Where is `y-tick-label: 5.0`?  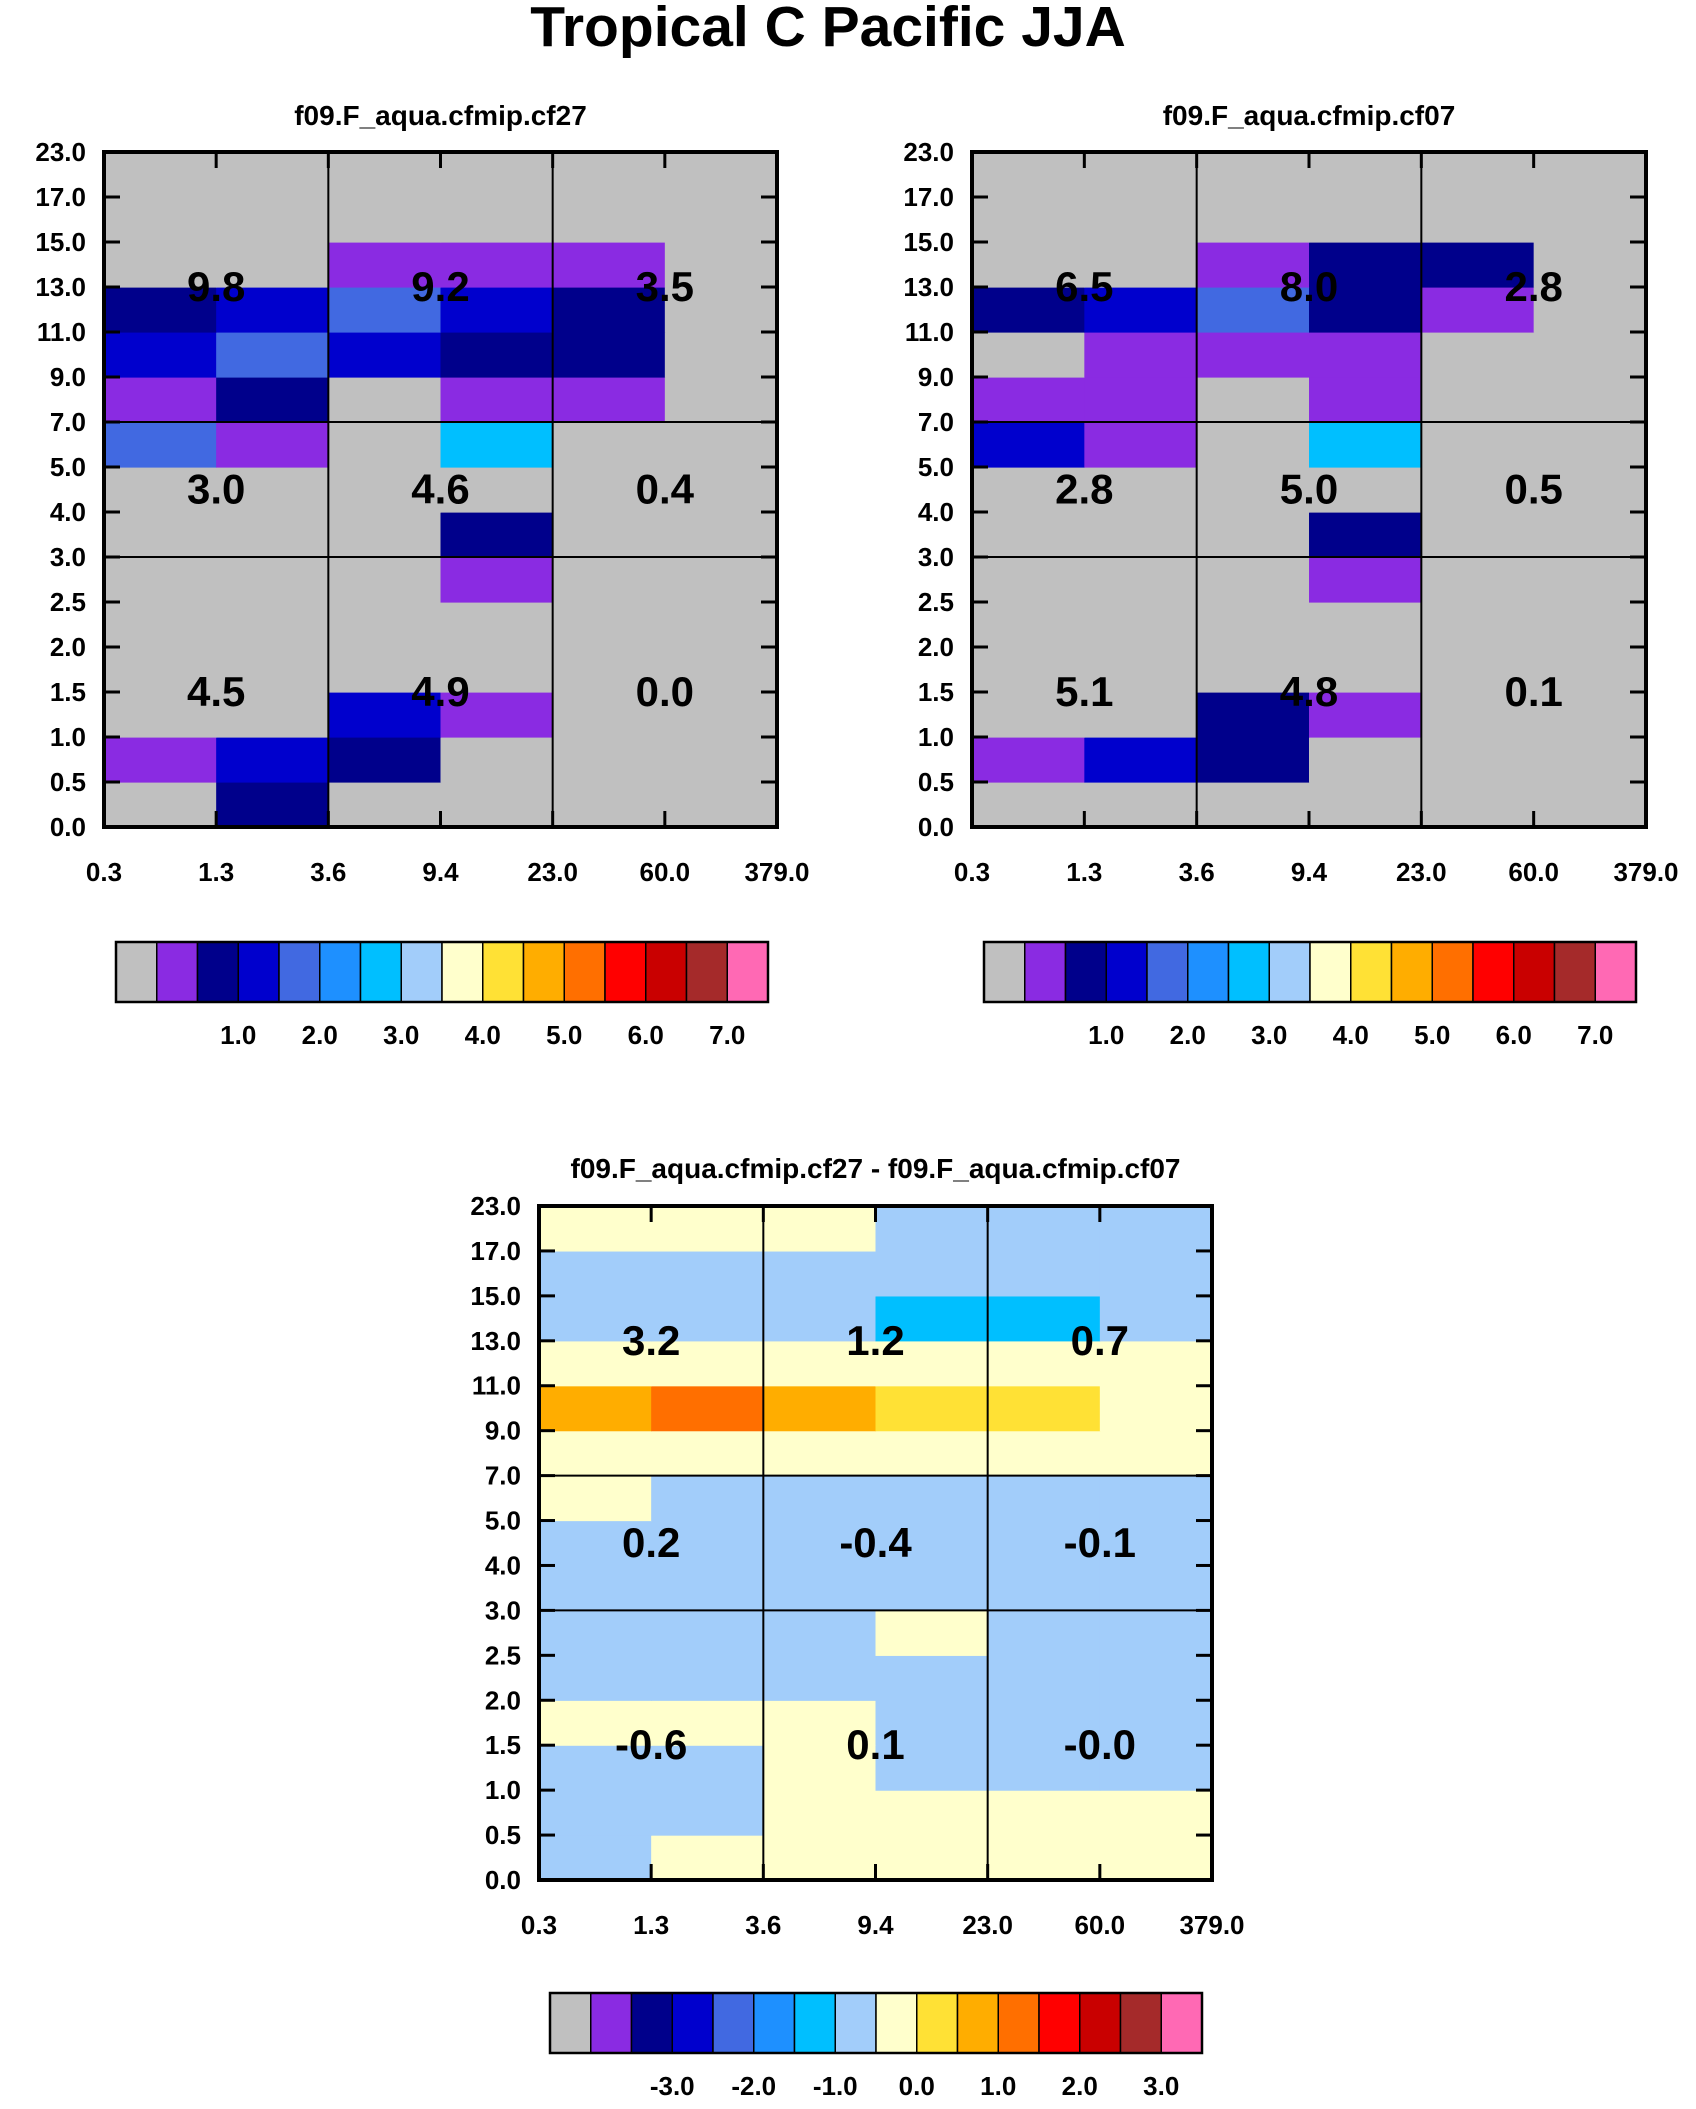 y-tick-label: 5.0 is located at coordinates (936, 467).